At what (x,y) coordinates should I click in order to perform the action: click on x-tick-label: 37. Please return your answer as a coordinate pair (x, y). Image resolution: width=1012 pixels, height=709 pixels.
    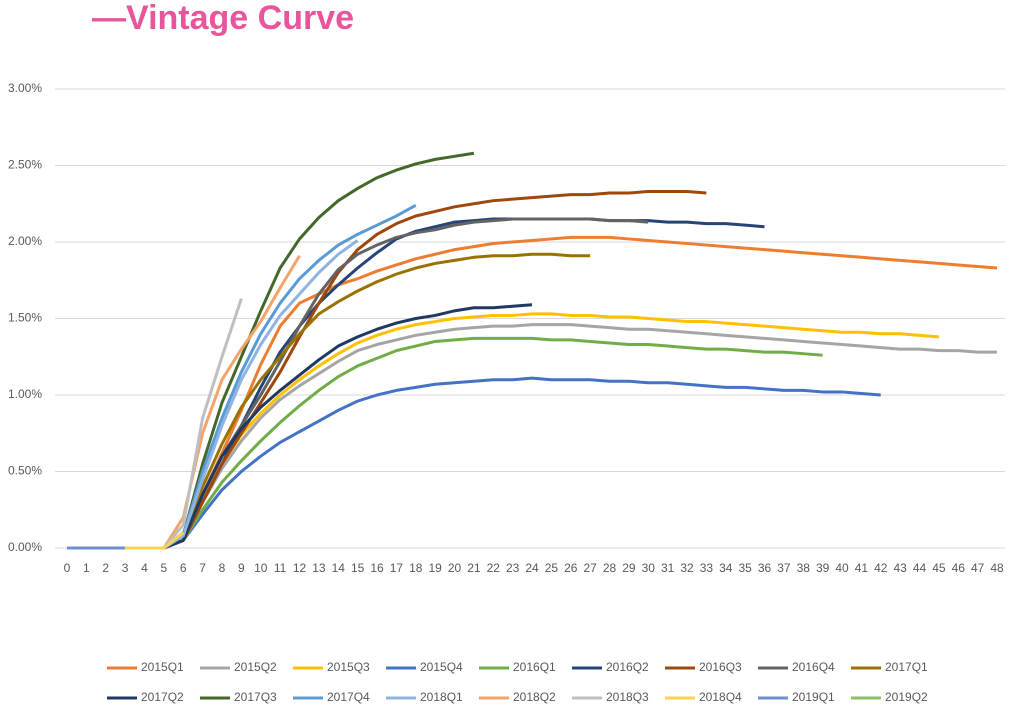
    Looking at the image, I should click on (784, 568).